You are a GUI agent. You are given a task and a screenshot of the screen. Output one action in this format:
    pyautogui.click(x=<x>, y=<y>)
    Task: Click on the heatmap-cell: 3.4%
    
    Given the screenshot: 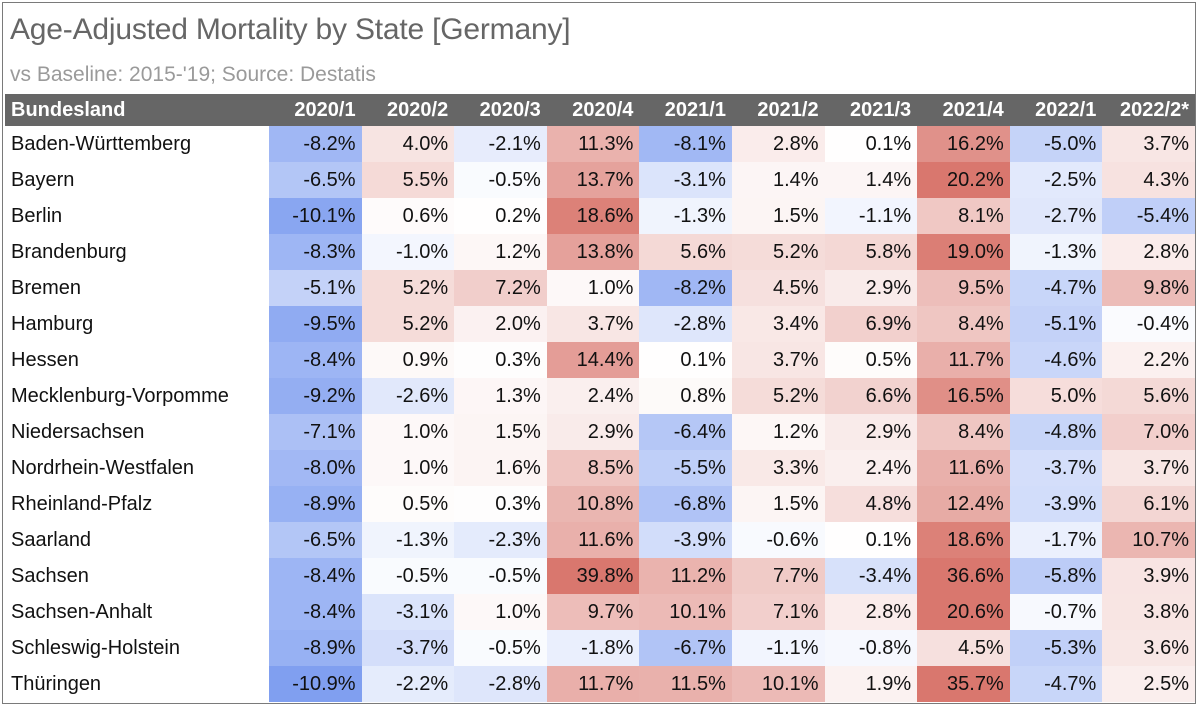 What is the action you would take?
    pyautogui.click(x=778, y=324)
    